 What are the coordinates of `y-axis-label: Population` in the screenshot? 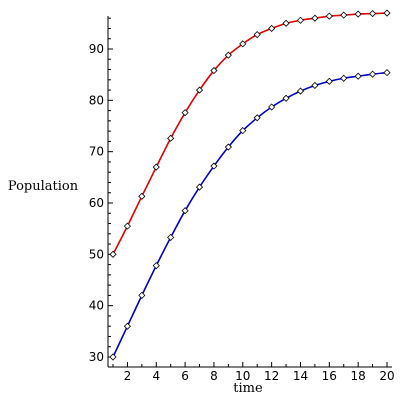 It's located at (43, 186).